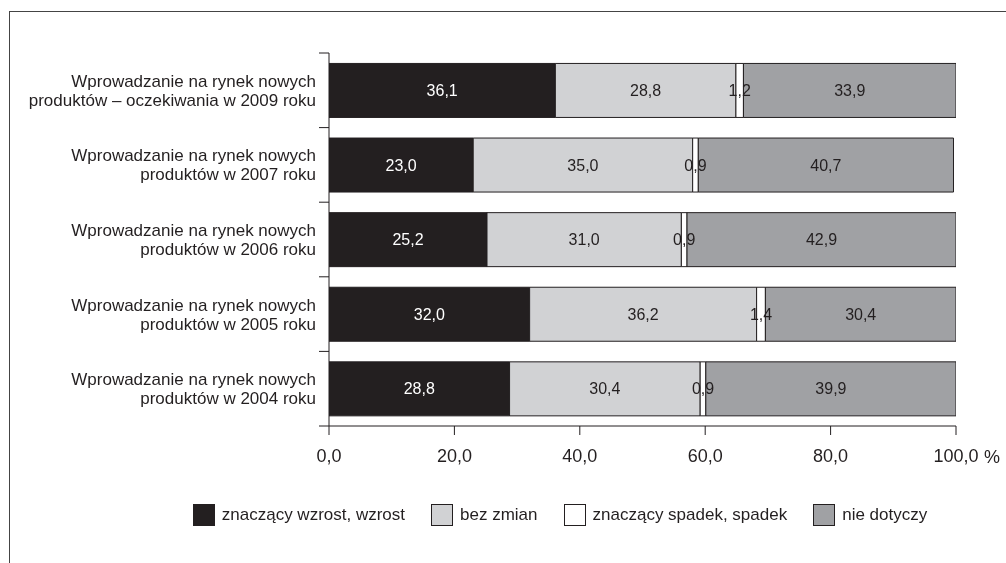 This screenshot has height=563, width=1006. What do you see at coordinates (992, 457) in the screenshot?
I see `x-axis-title: %` at bounding box center [992, 457].